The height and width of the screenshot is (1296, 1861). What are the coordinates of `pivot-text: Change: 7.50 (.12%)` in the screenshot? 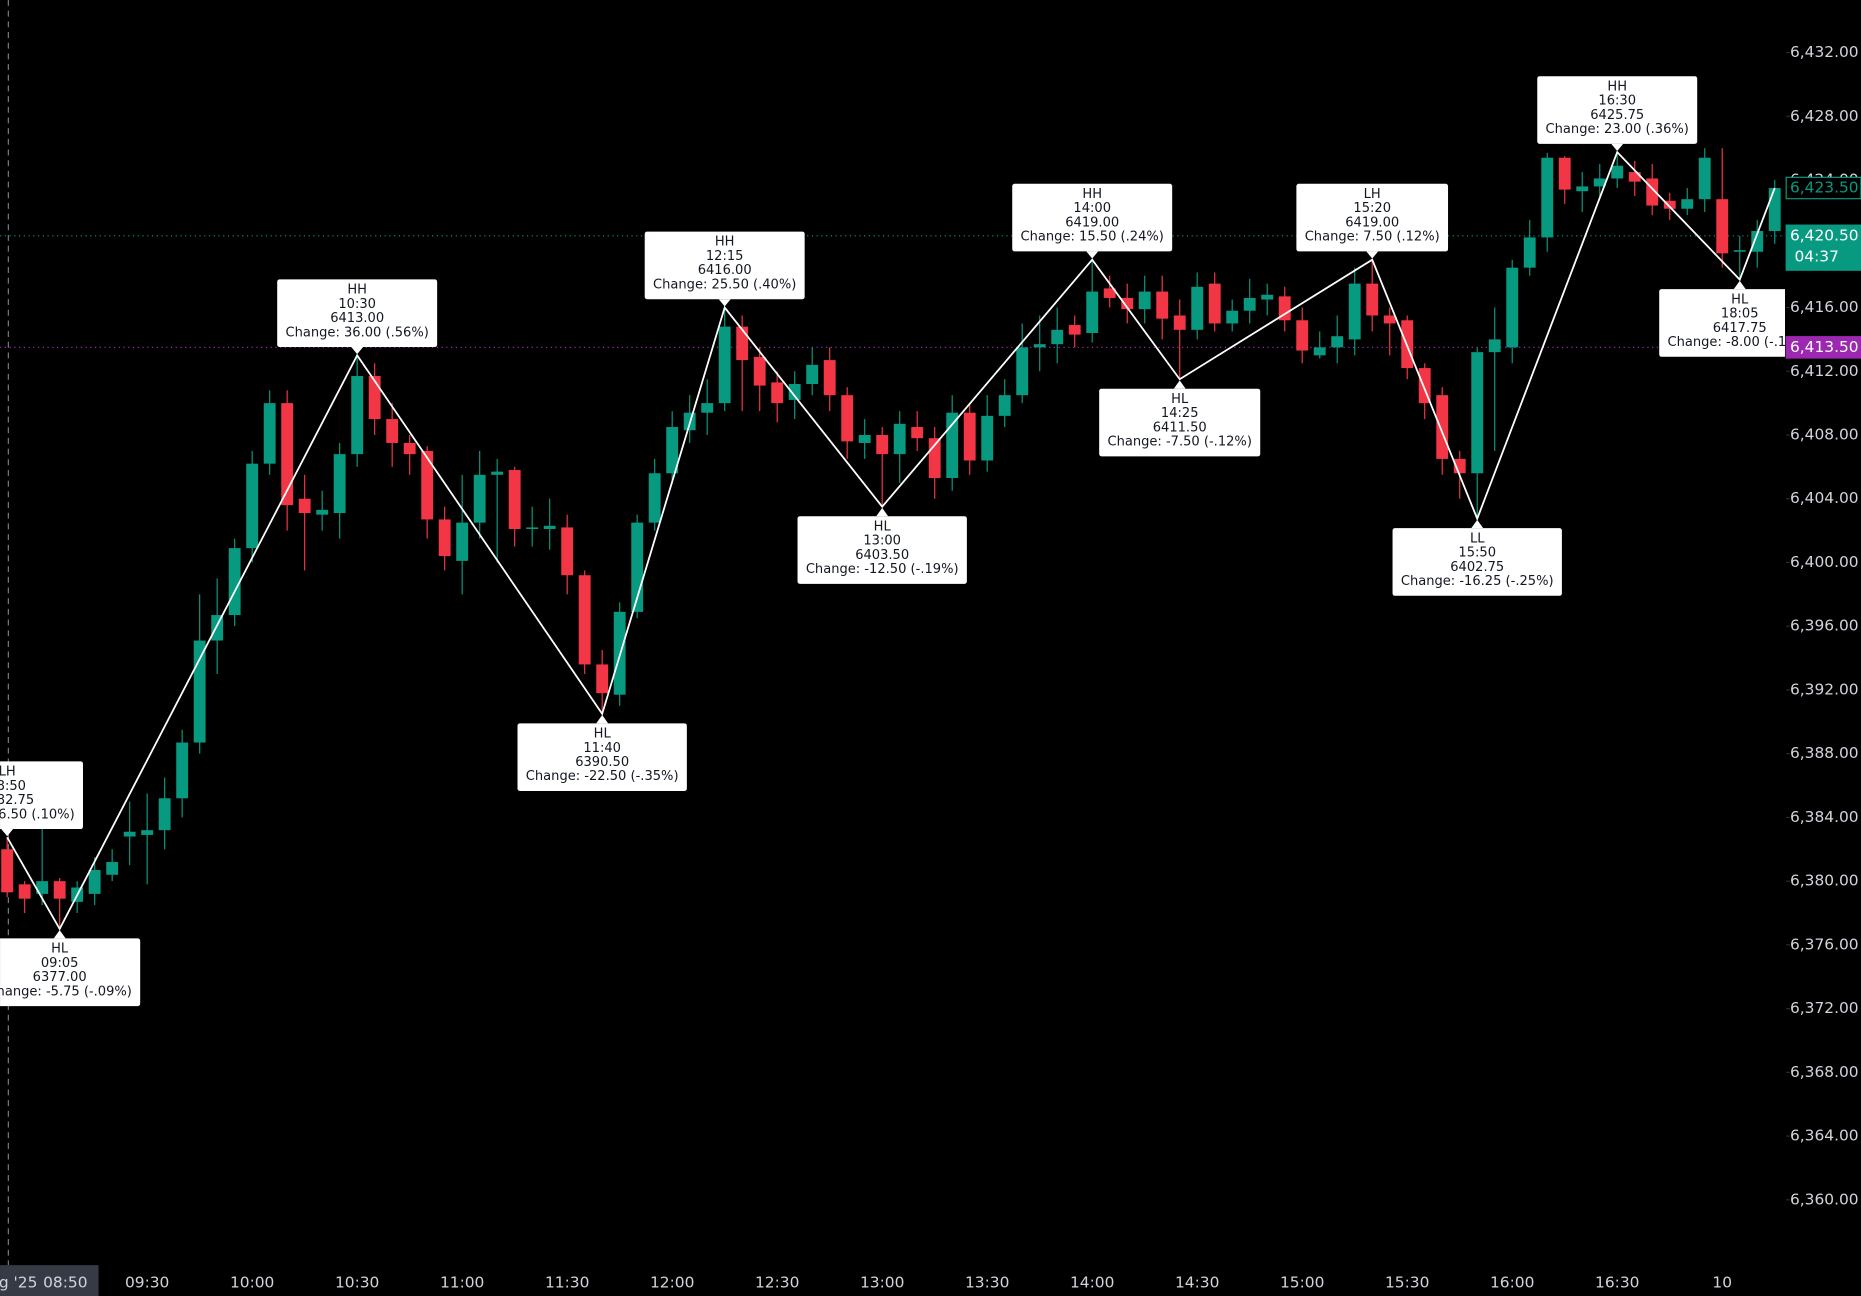 It's located at (1372, 237).